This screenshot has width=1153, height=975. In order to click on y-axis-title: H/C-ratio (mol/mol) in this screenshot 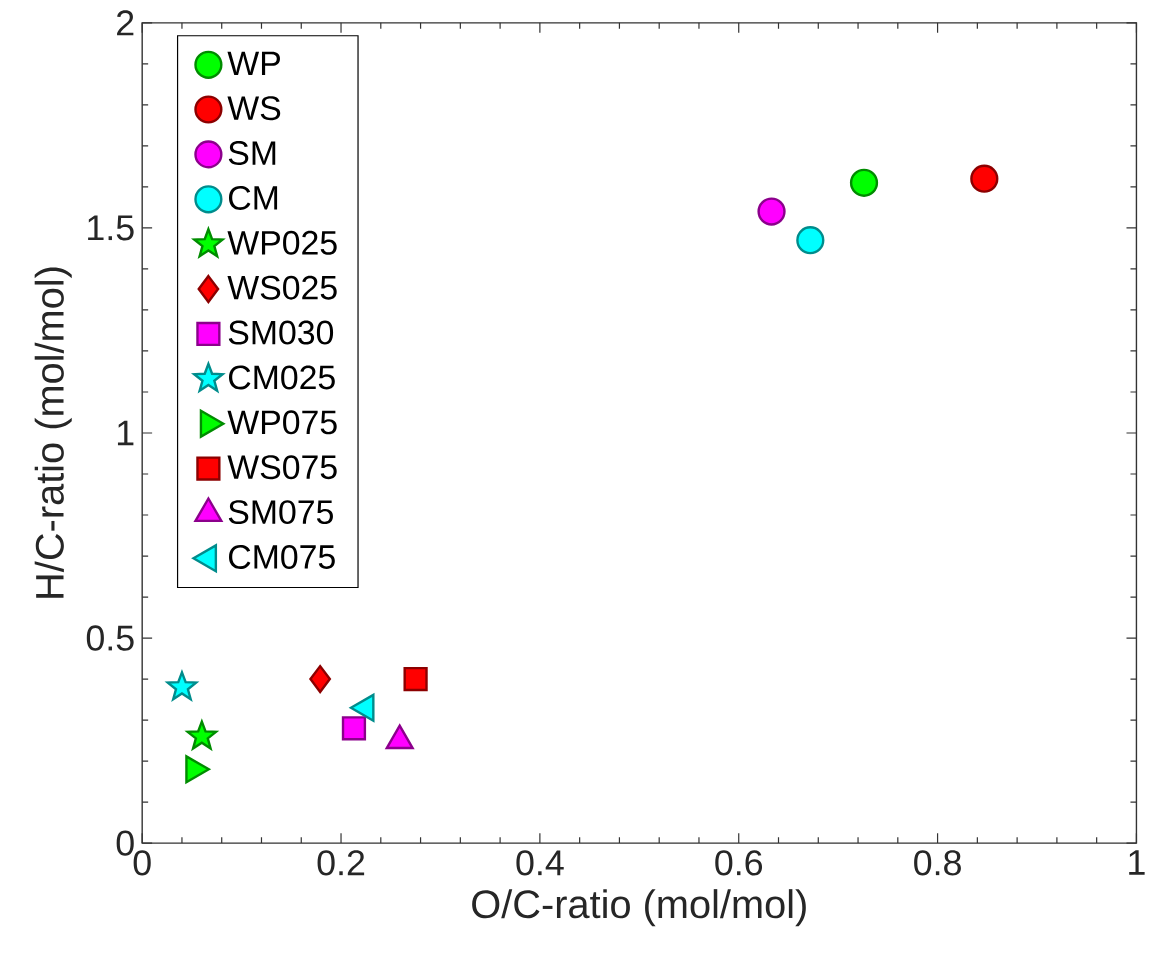, I will do `click(53, 432)`.